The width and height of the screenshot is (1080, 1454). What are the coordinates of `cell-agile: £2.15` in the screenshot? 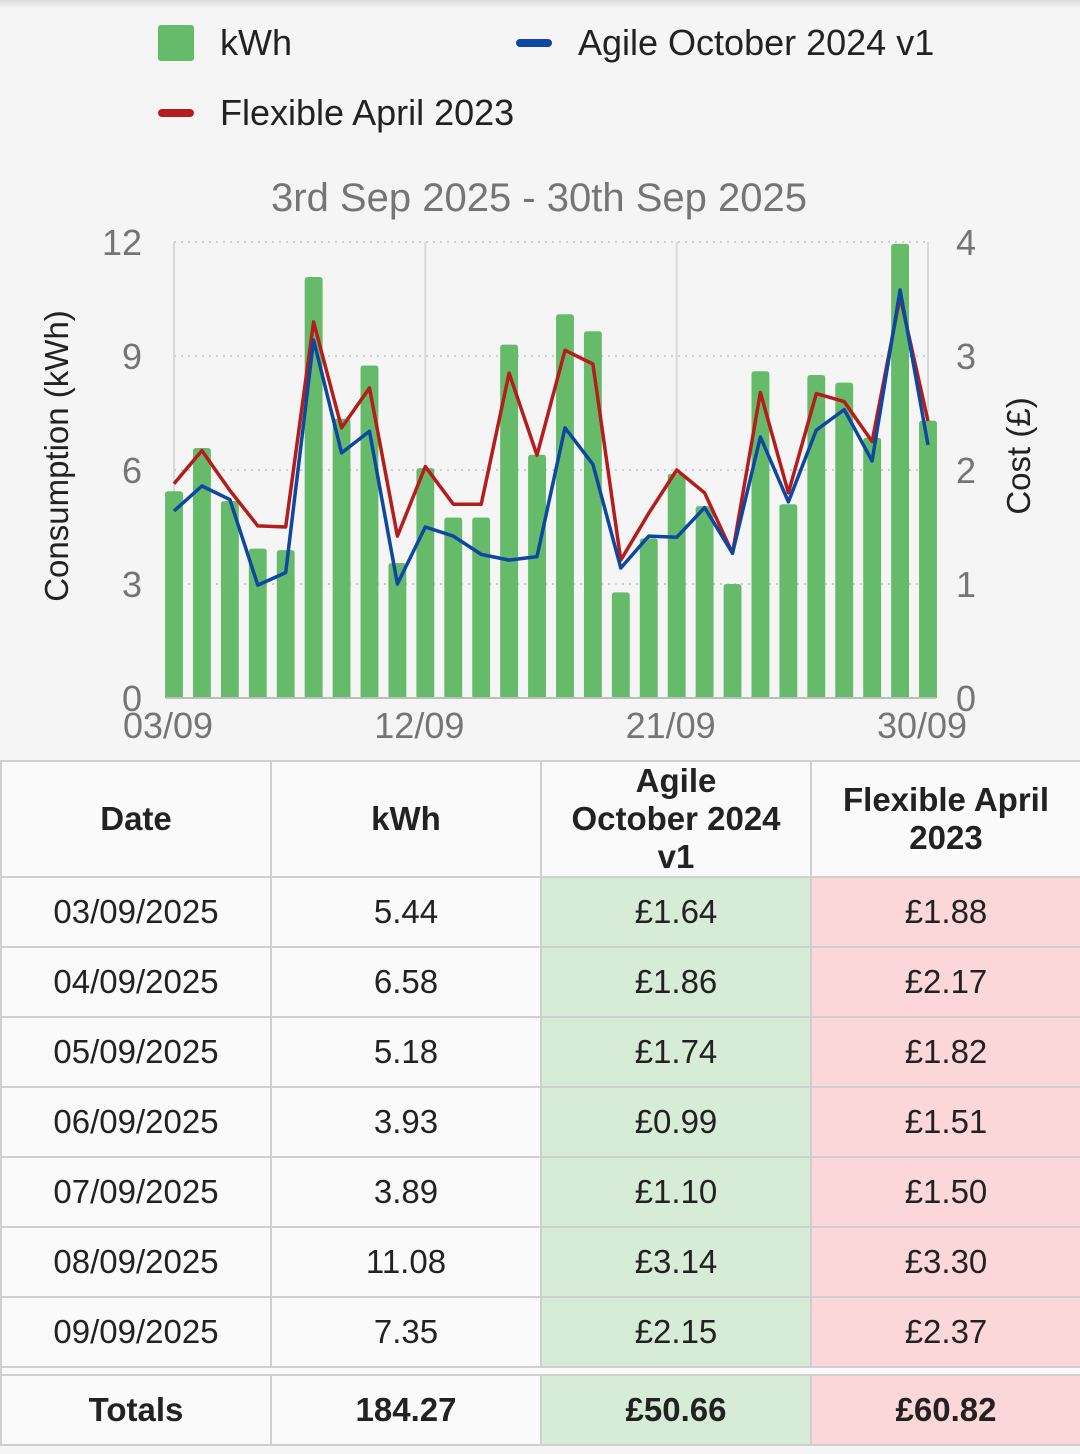 It's located at (676, 1332).